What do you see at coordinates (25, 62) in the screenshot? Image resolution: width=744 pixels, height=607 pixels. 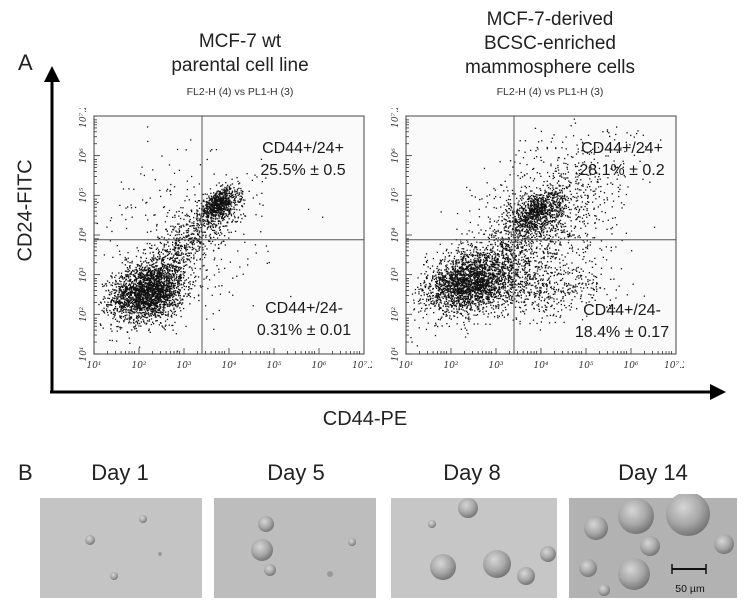 I see `panel-a-letter: A` at bounding box center [25, 62].